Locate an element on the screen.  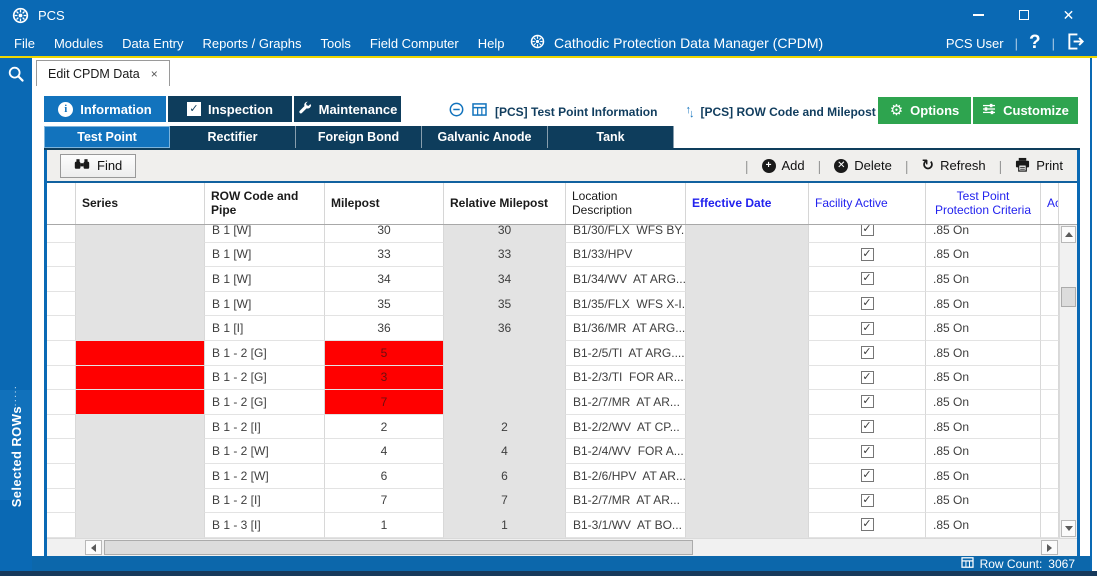
tab-rectifier: Rectifier is located at coordinates (233, 137).